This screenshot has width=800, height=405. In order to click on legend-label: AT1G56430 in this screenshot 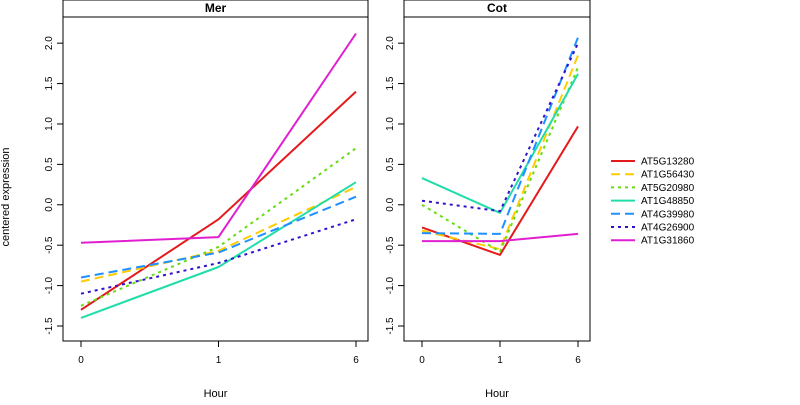, I will do `click(668, 175)`.